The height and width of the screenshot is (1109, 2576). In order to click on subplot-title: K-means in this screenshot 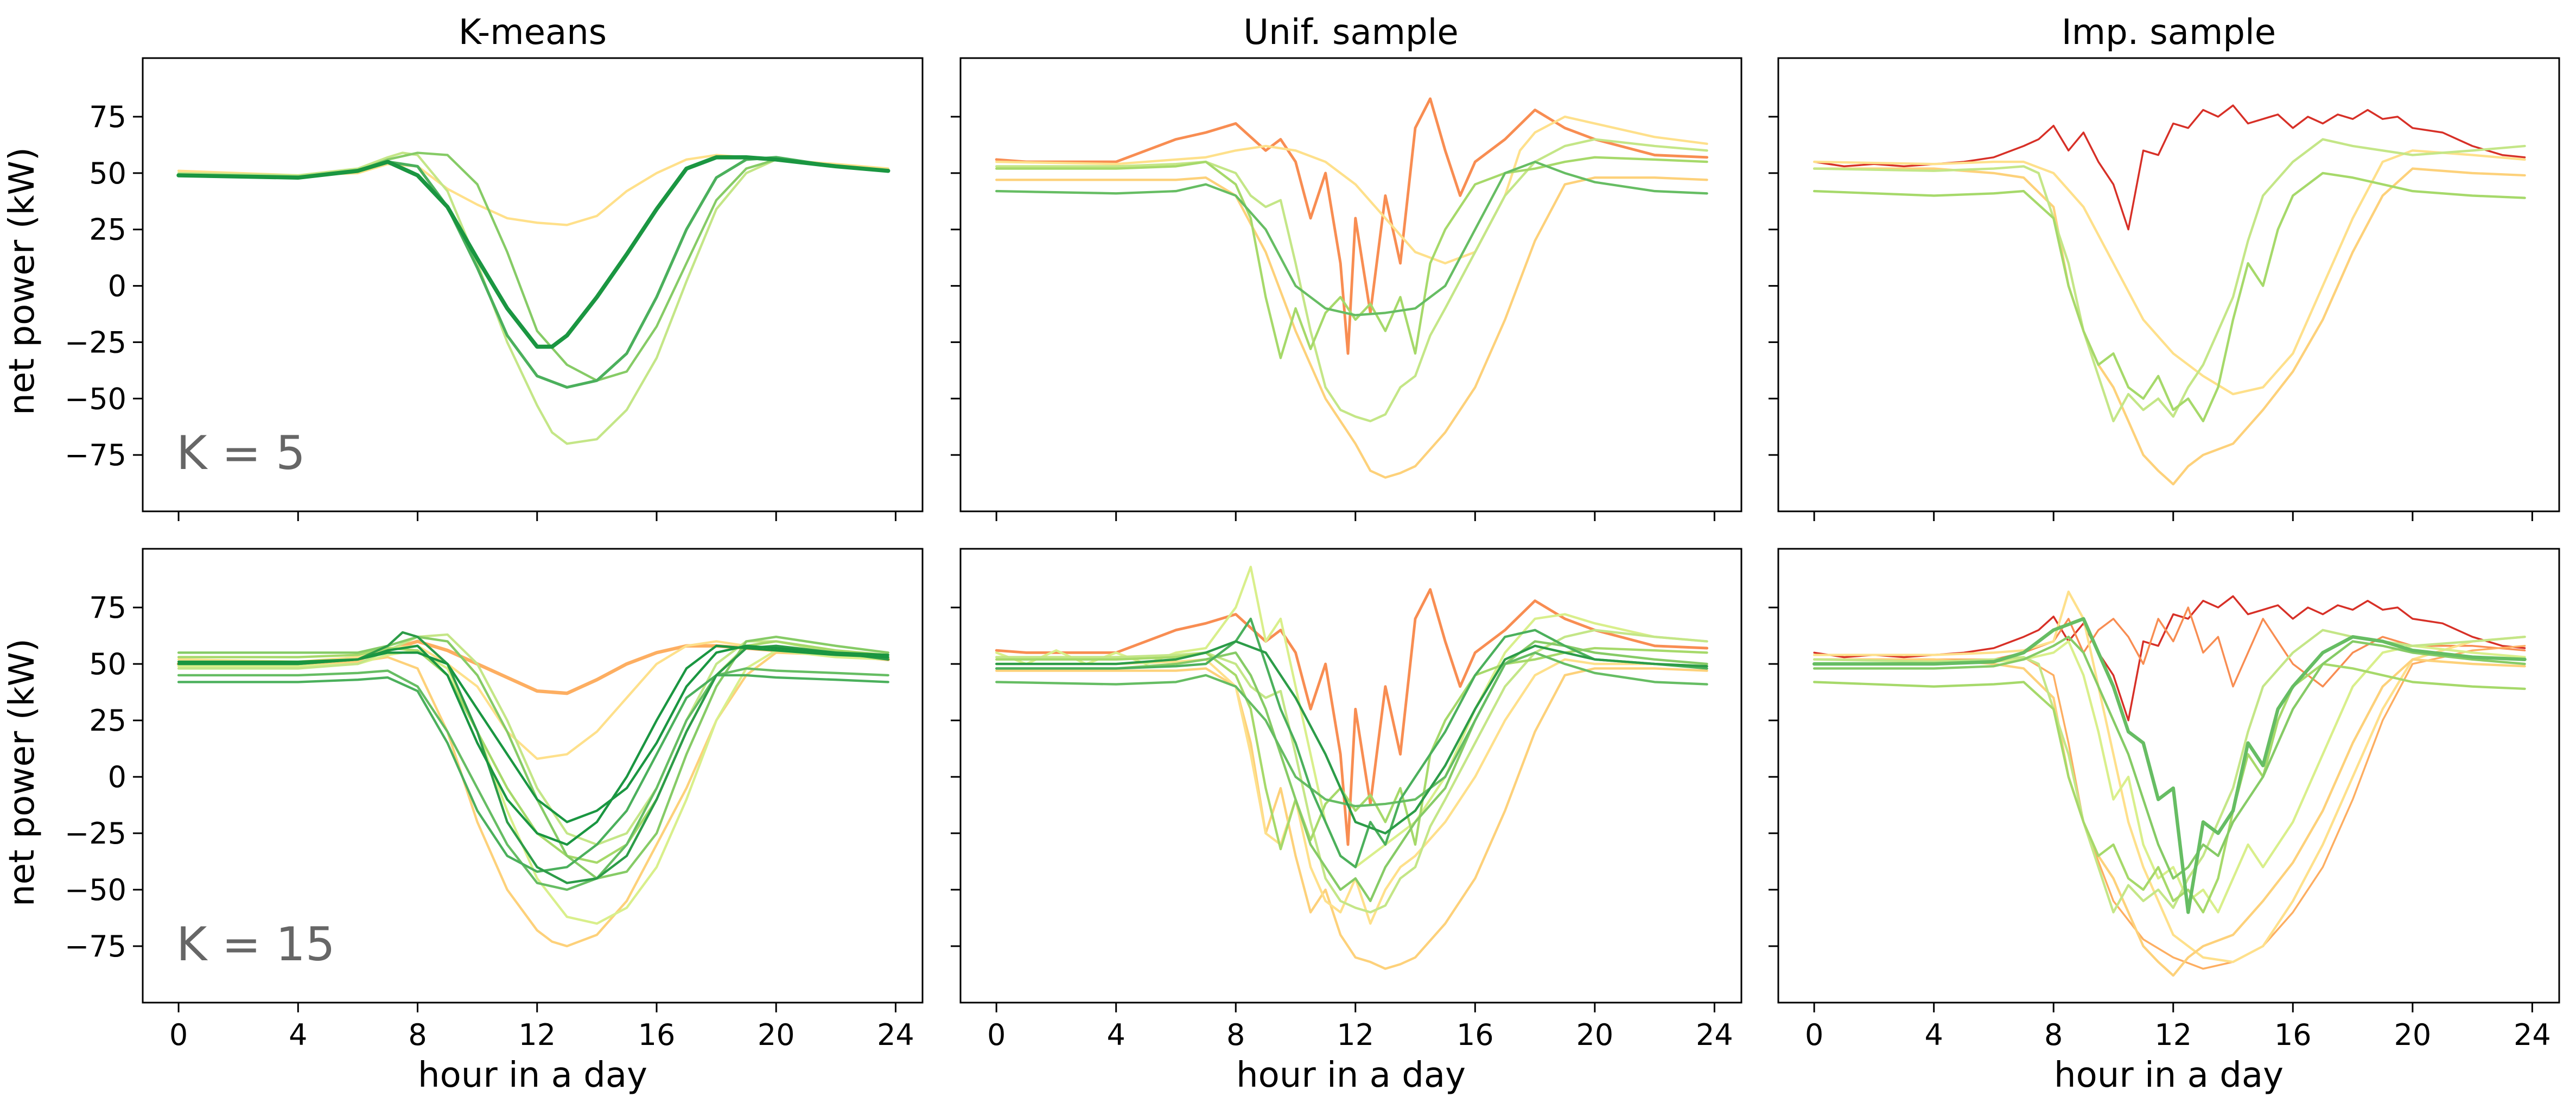, I will do `click(533, 32)`.